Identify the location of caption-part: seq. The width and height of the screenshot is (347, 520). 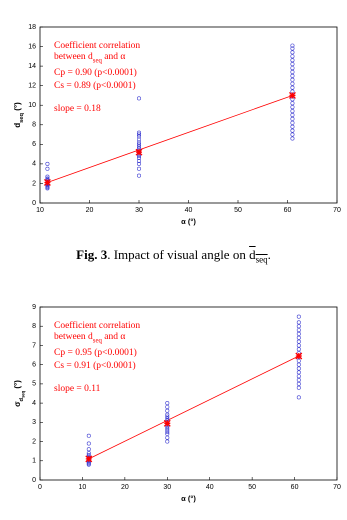
(261, 259).